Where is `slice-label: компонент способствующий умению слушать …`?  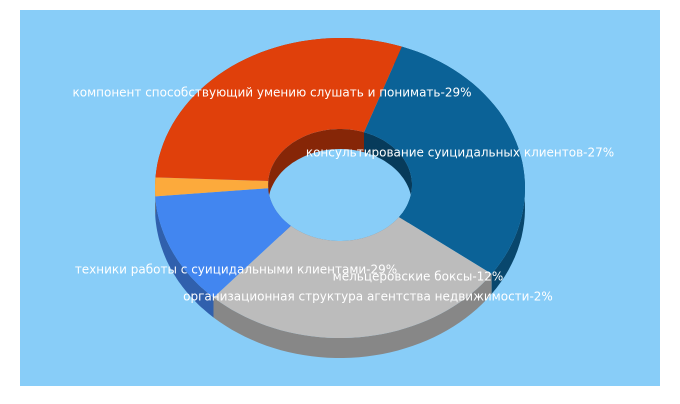 slice-label: компонент способствующий умению слушать … is located at coordinates (271, 93).